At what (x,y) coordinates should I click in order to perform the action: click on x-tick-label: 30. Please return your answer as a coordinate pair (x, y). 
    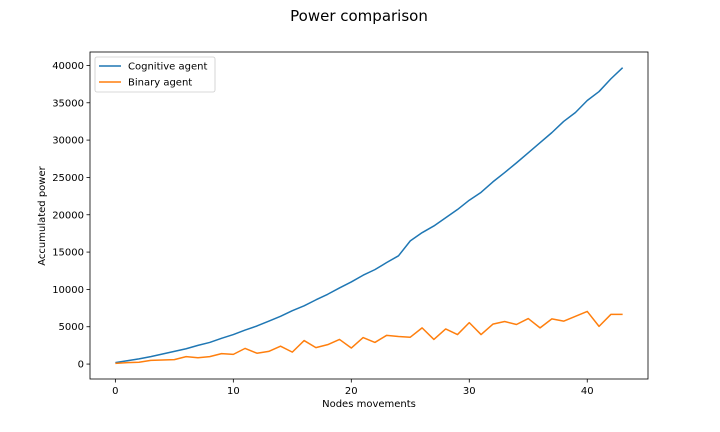
    Looking at the image, I should click on (469, 391).